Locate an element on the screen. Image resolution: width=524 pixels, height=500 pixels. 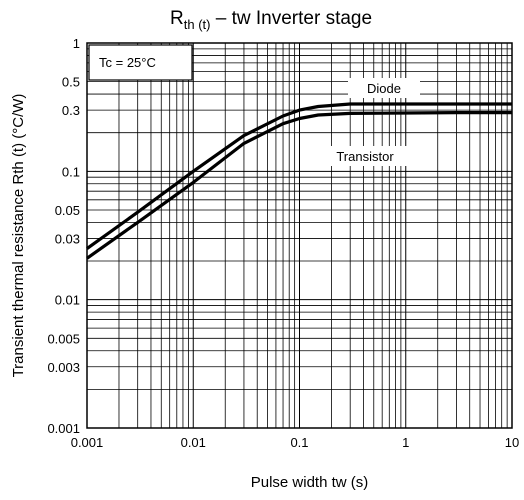
y-tick-label: 0.3 is located at coordinates (71, 110).